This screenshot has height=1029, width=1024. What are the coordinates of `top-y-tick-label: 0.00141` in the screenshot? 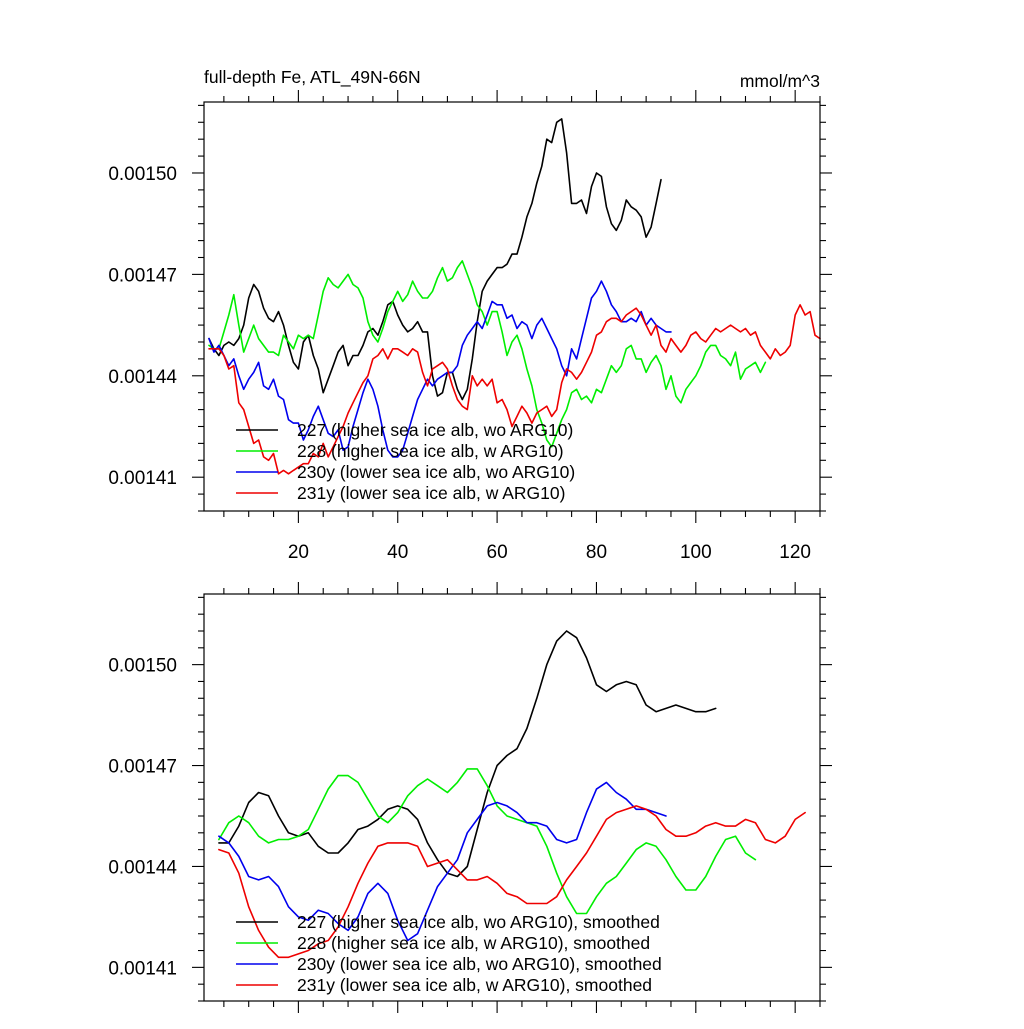 It's located at (142, 478).